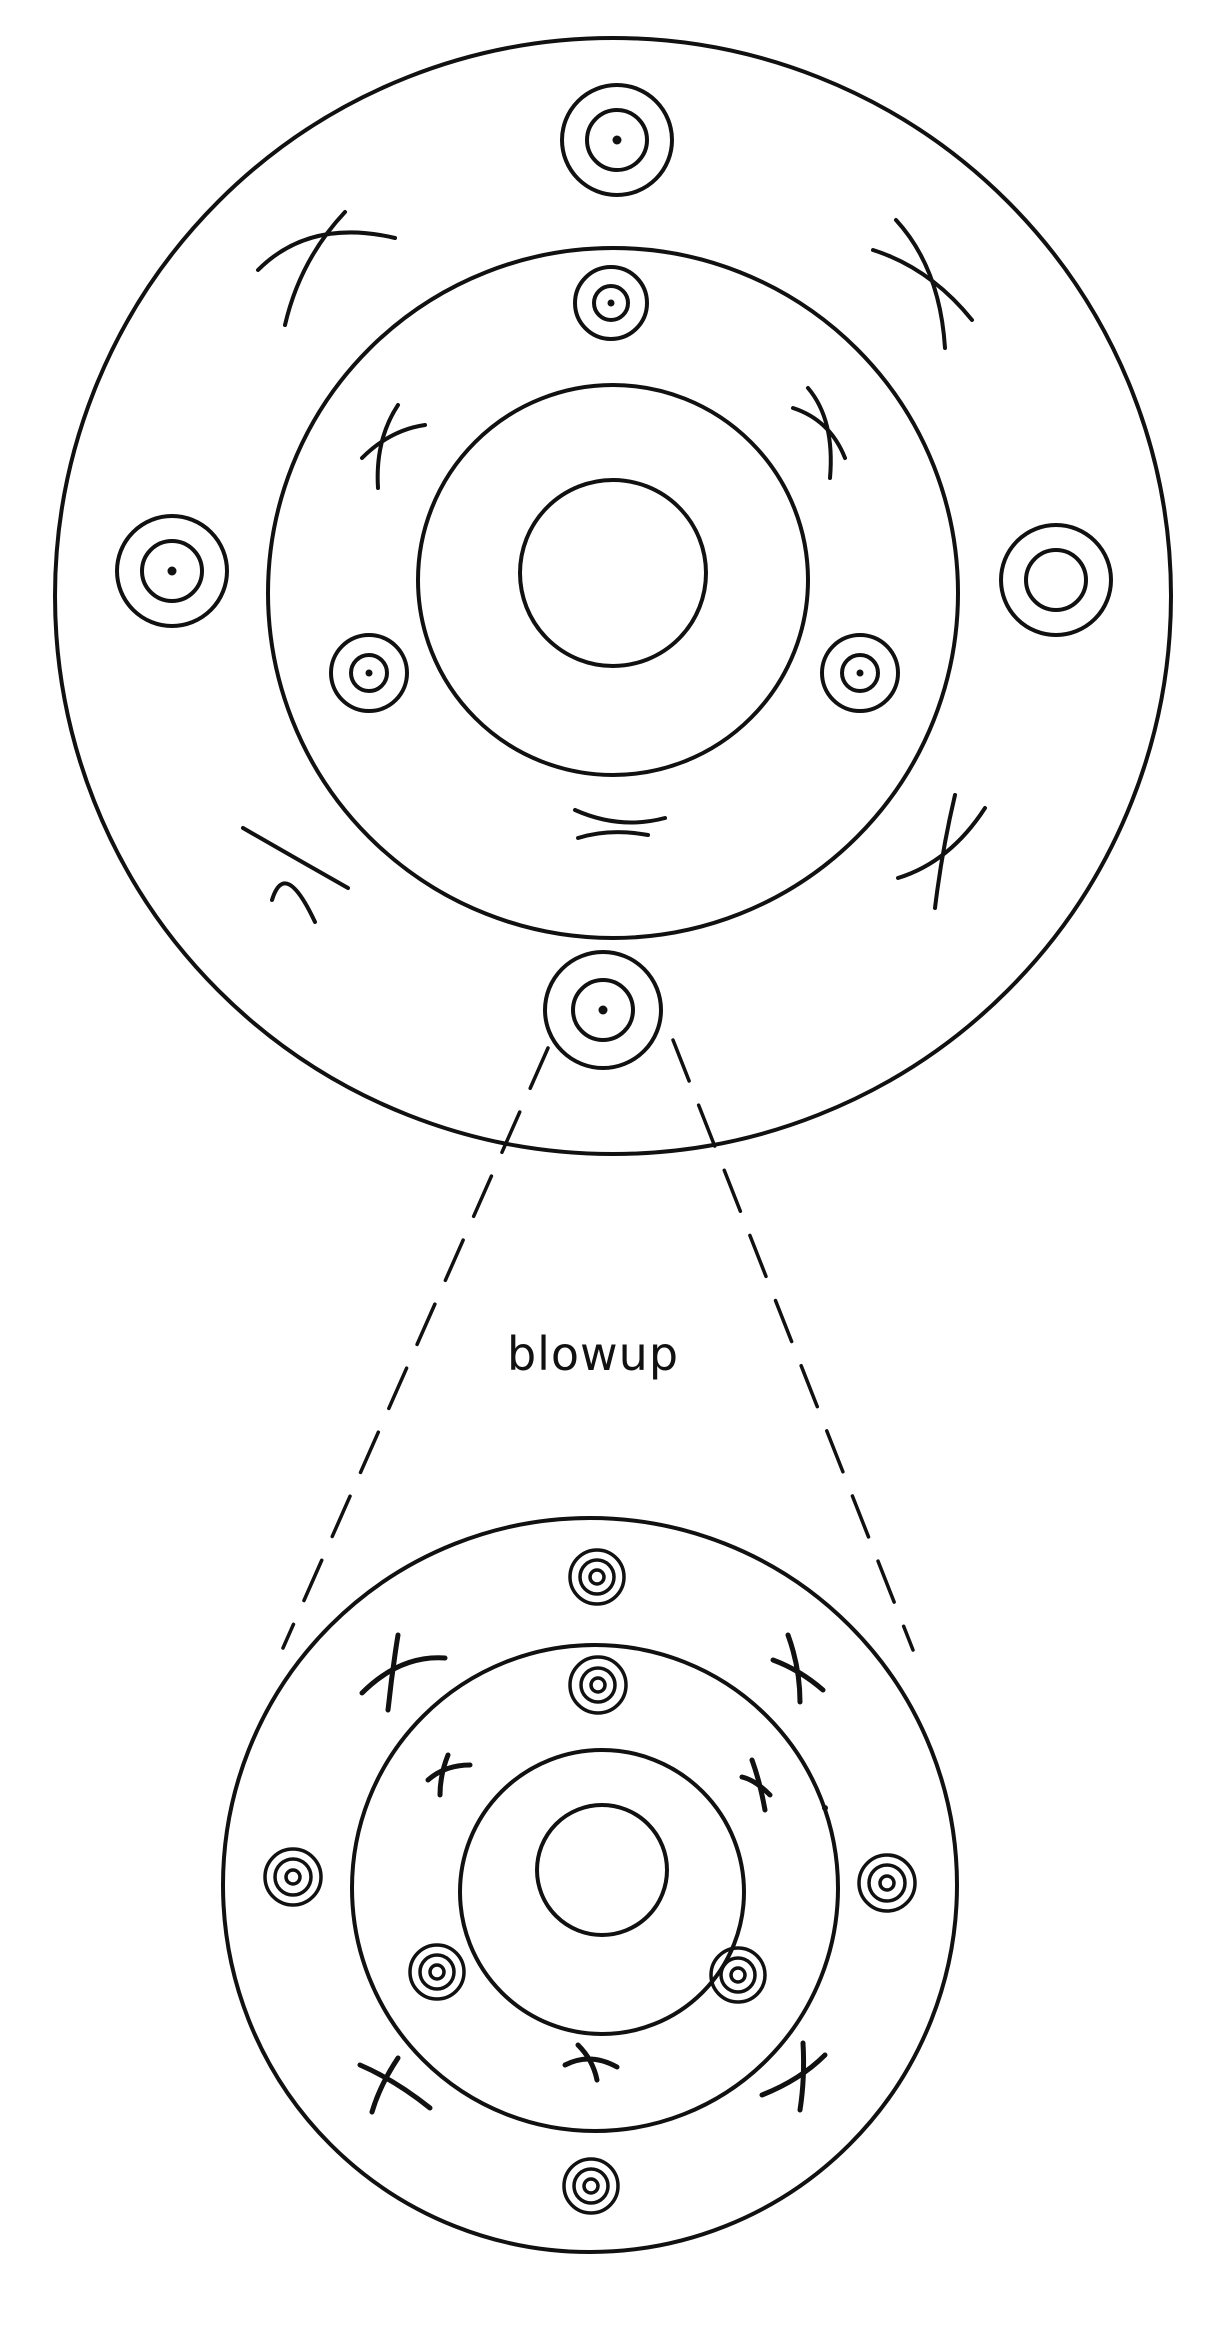 The height and width of the screenshot is (2339, 1214). I want to click on blowup-connector-right, so click(793, 1345).